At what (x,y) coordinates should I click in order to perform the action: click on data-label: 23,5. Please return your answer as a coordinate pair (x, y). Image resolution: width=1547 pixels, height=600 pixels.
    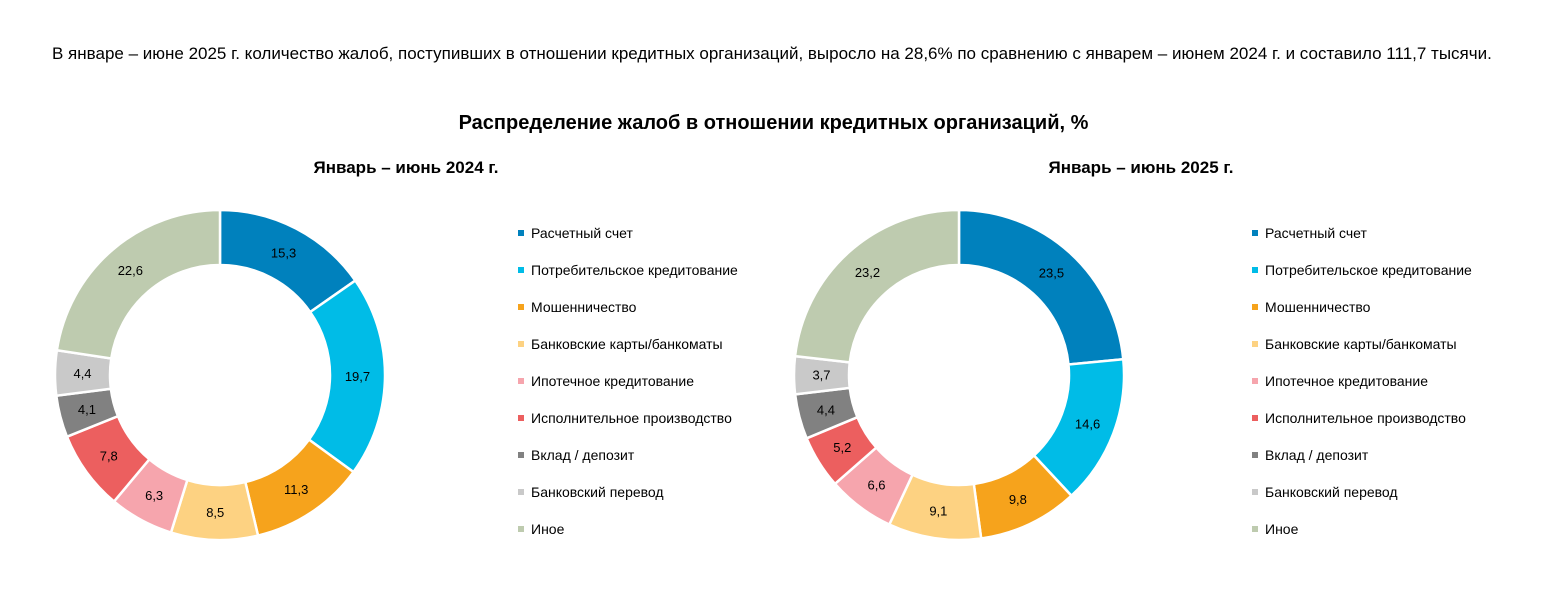
    Looking at the image, I should click on (1051, 273).